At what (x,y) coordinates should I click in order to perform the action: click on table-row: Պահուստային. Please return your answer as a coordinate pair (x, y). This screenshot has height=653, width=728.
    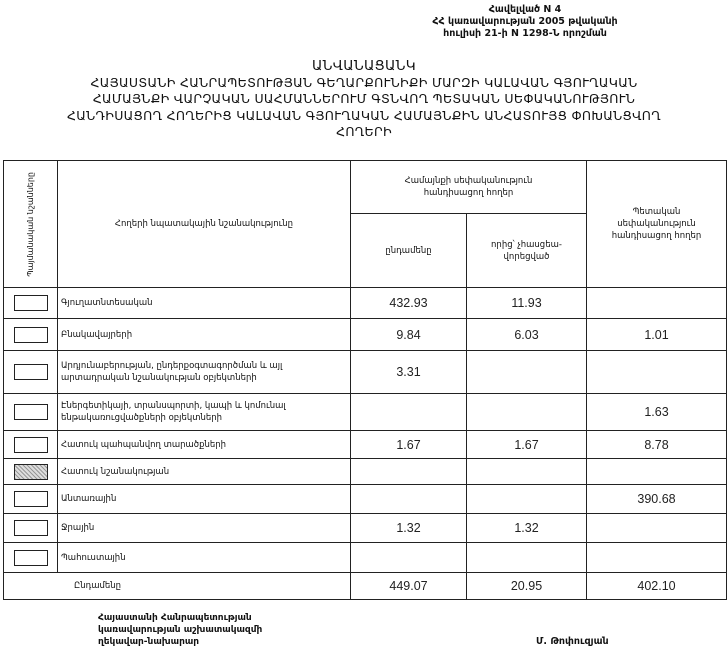
    Looking at the image, I should click on (365, 557).